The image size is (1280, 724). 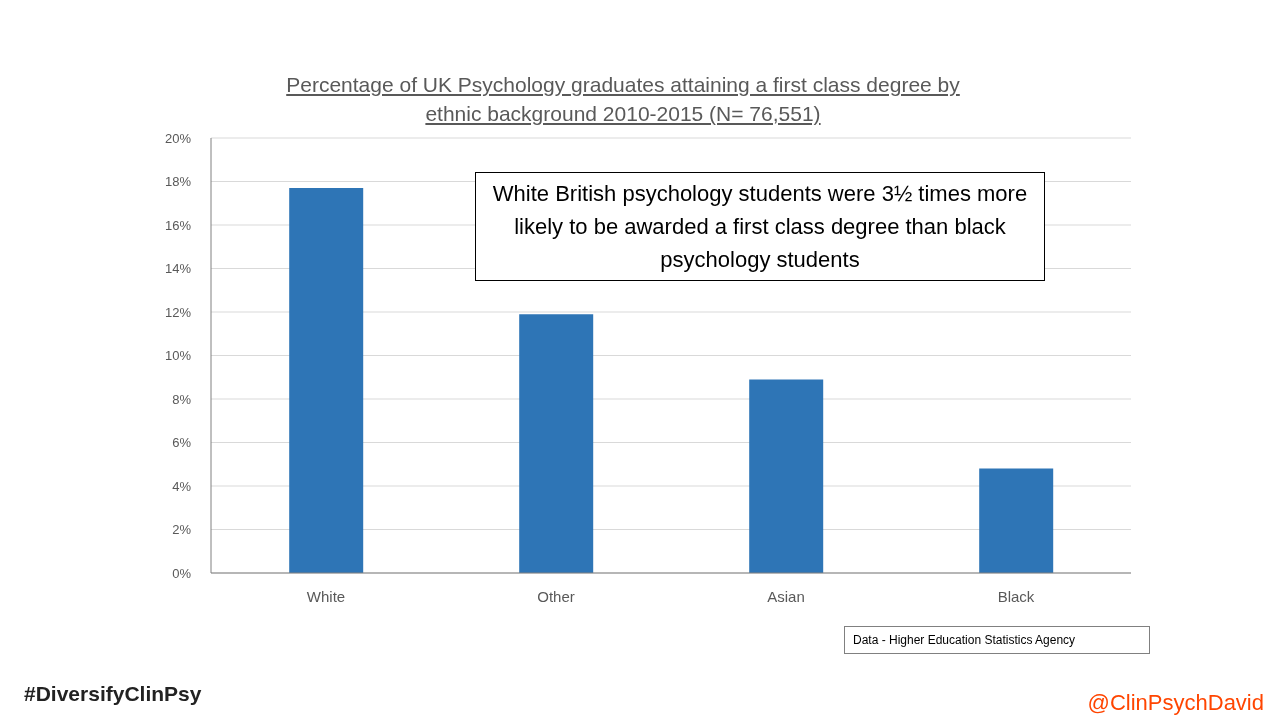 I want to click on x-tick-label: Asian, so click(x=786, y=596).